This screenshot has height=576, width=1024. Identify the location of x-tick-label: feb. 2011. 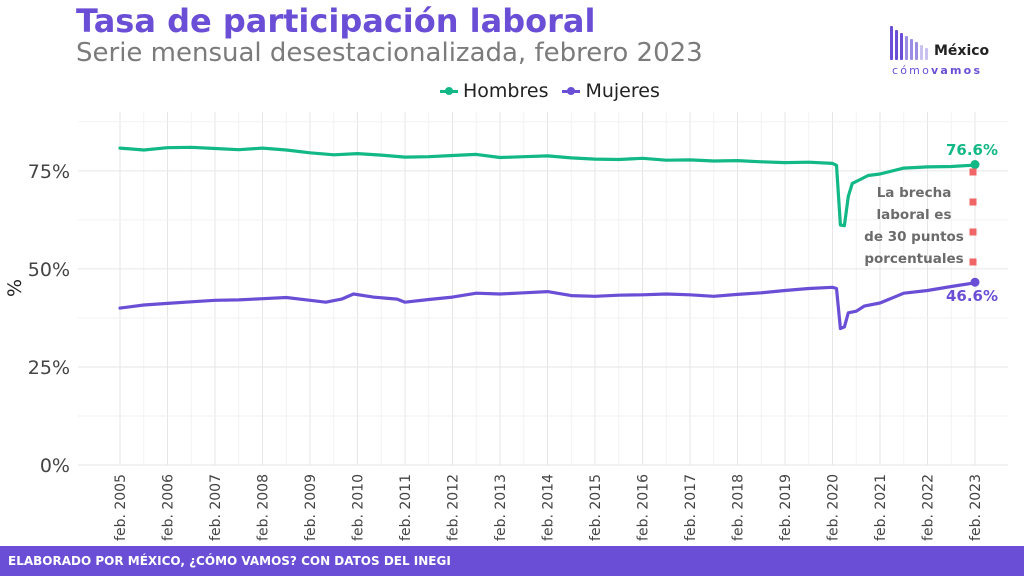
(406, 507).